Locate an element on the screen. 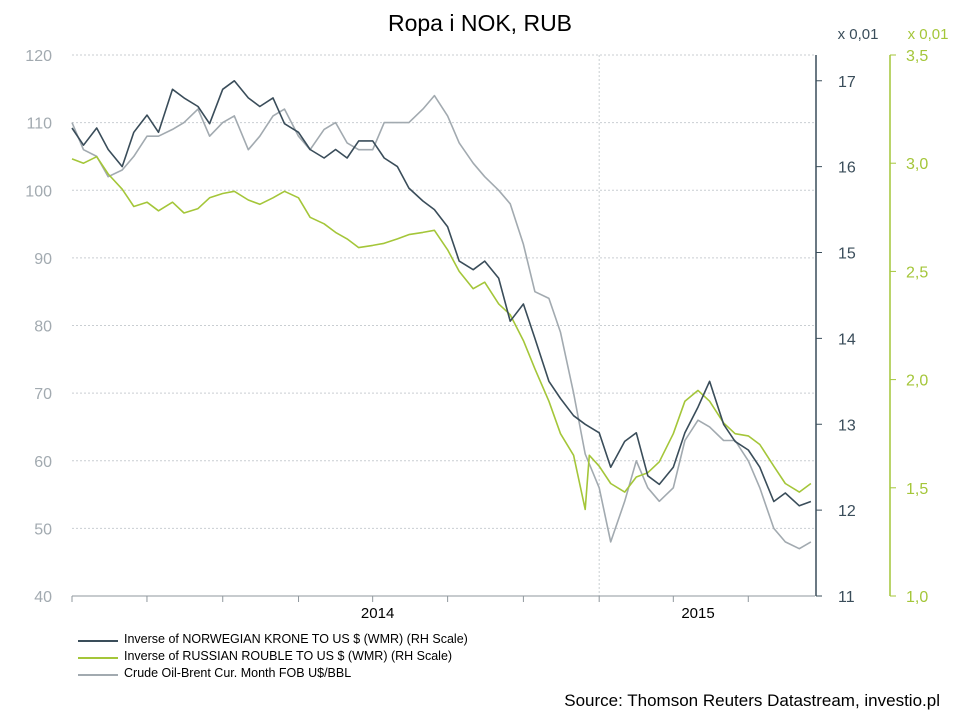  nok-tick-label: 15 is located at coordinates (847, 254).